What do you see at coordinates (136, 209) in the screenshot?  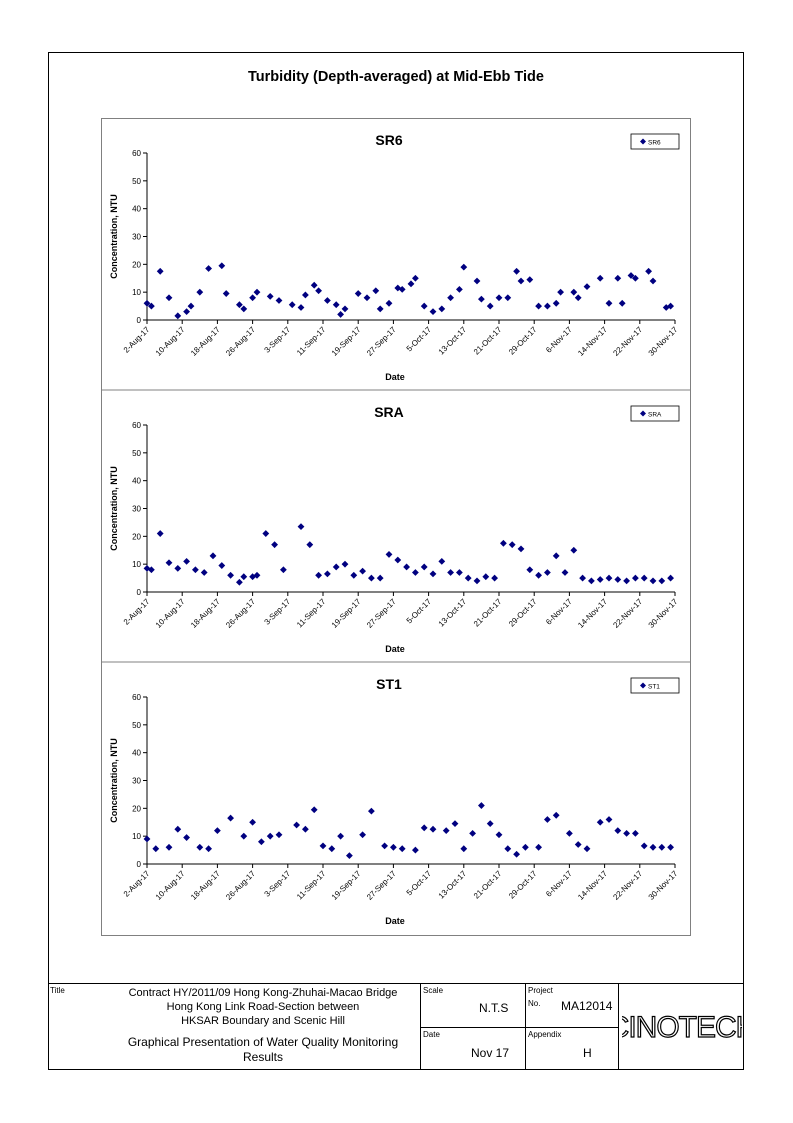 I see `y-tick-label: 40` at bounding box center [136, 209].